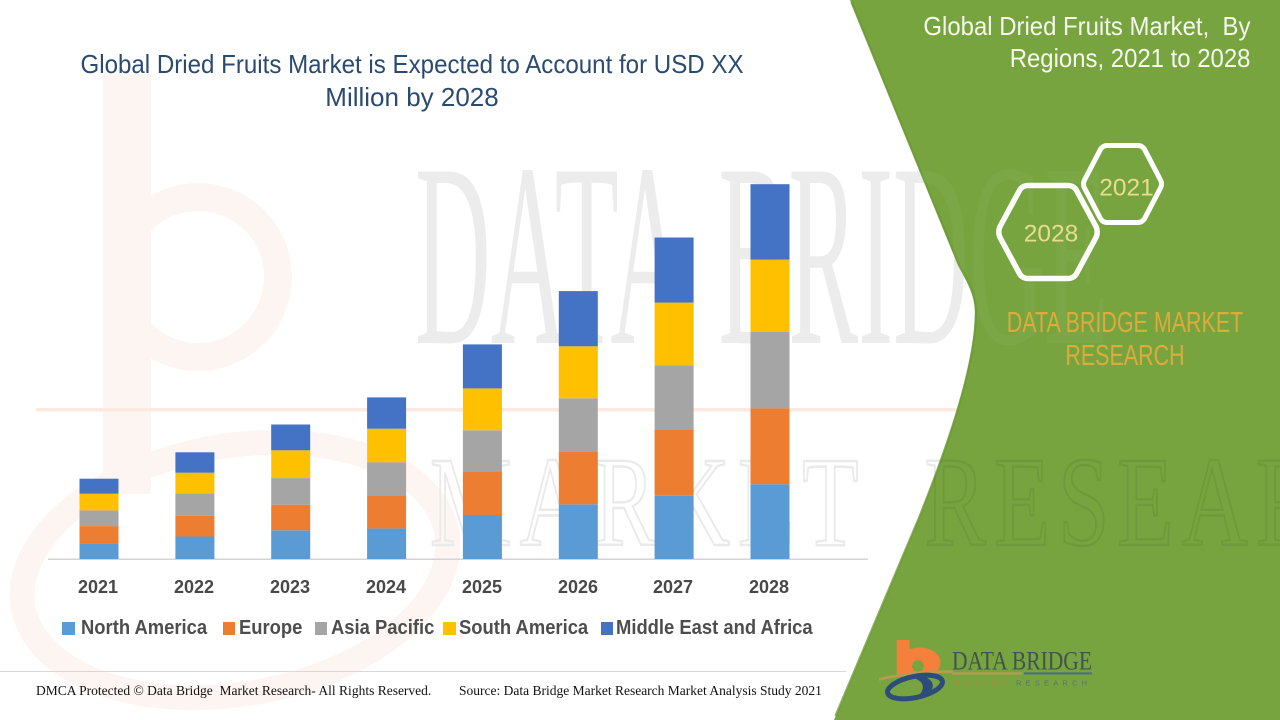 The height and width of the screenshot is (720, 1280). What do you see at coordinates (1053, 683) in the screenshot?
I see `svg-text: RESEARCH` at bounding box center [1053, 683].